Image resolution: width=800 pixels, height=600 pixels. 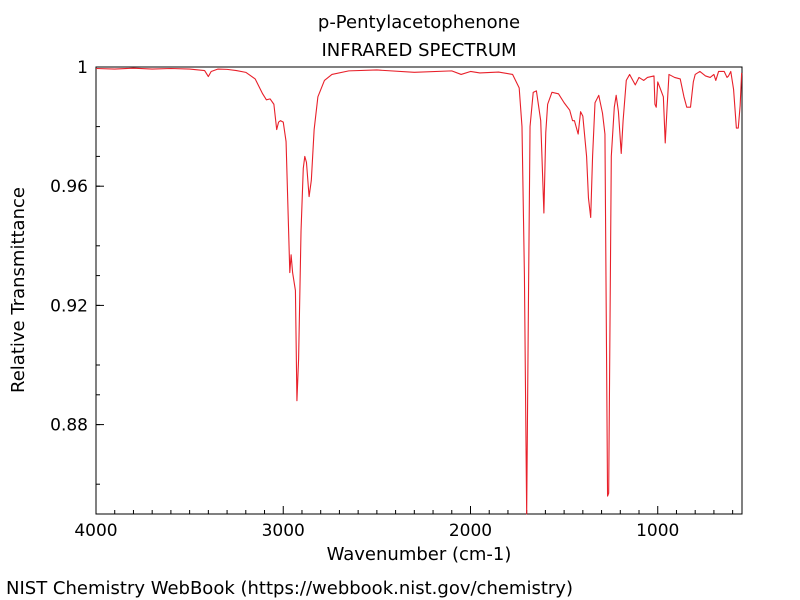 I want to click on x-tick-label: 3000, so click(x=283, y=531).